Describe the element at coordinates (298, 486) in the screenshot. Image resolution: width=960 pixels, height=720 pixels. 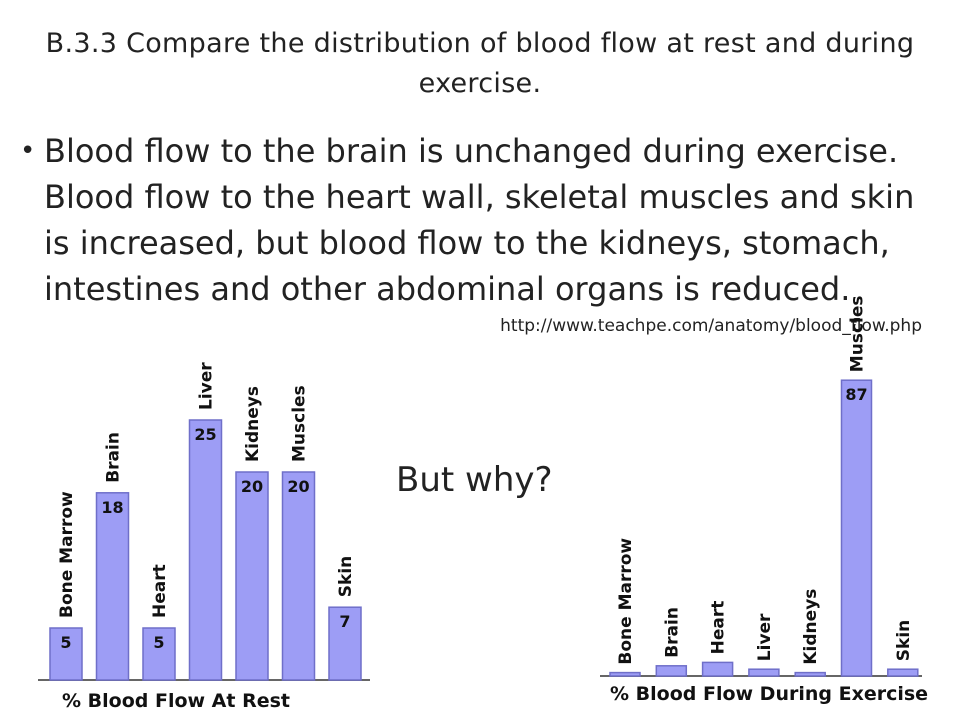
I see `chart-rest-value-label-muscles: 20` at that location.